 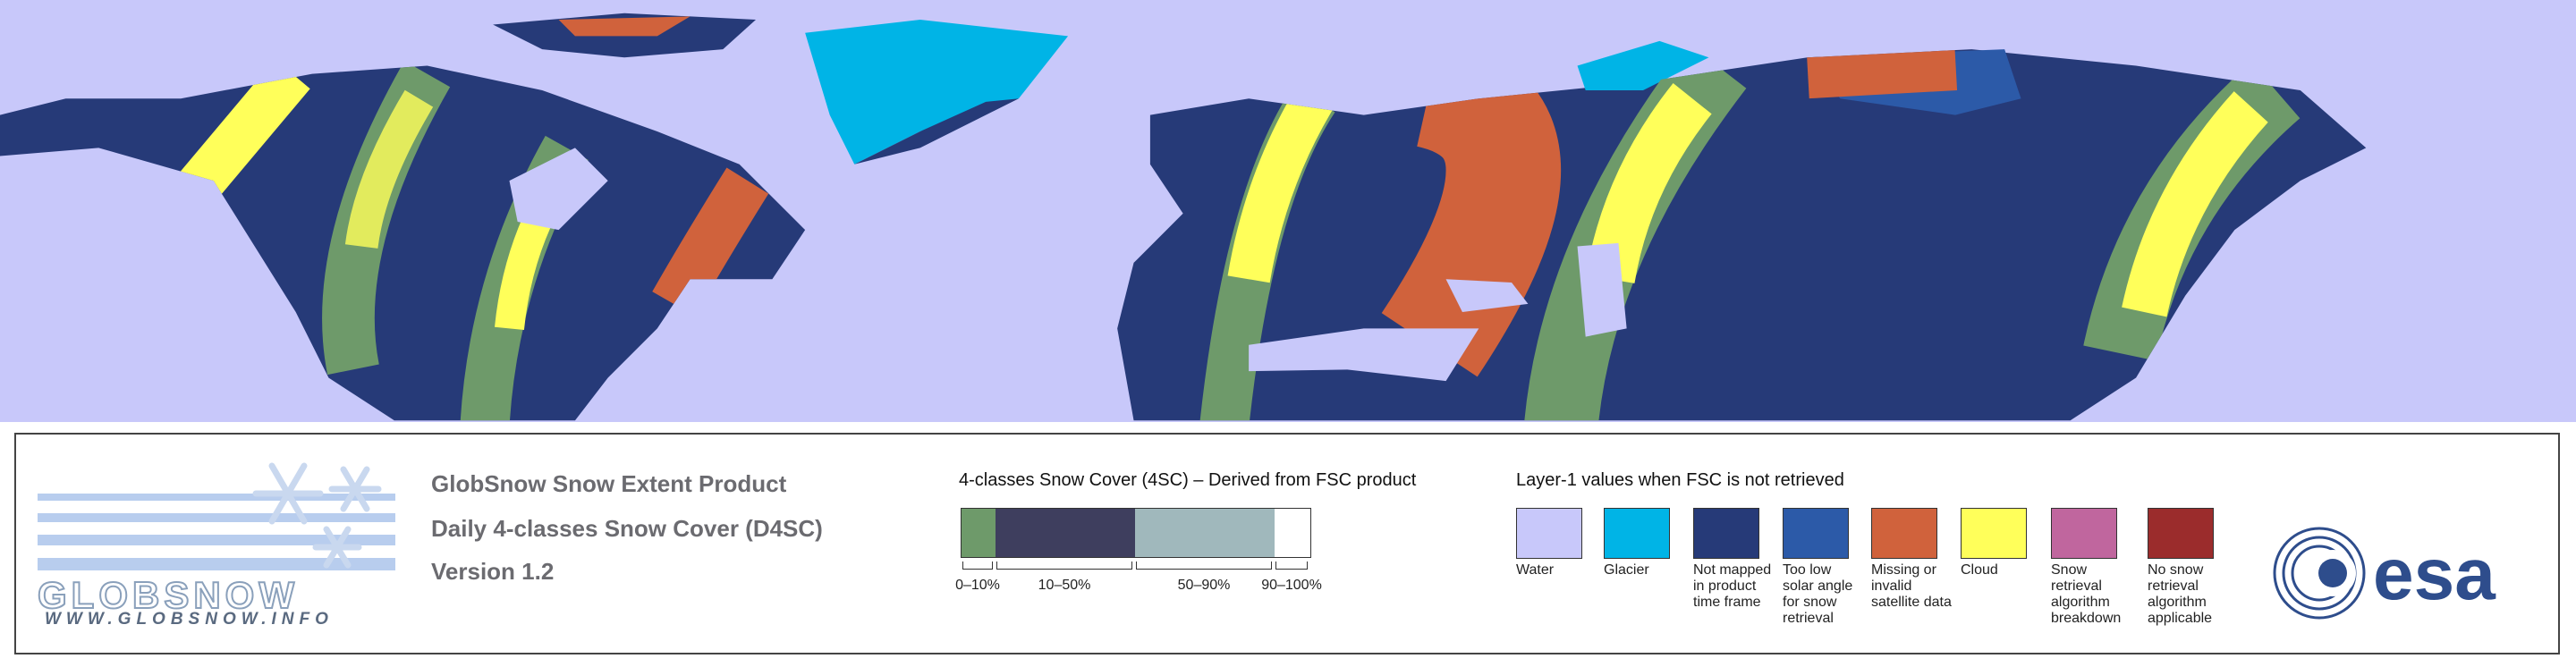 I want to click on greenland, so click(x=937, y=92).